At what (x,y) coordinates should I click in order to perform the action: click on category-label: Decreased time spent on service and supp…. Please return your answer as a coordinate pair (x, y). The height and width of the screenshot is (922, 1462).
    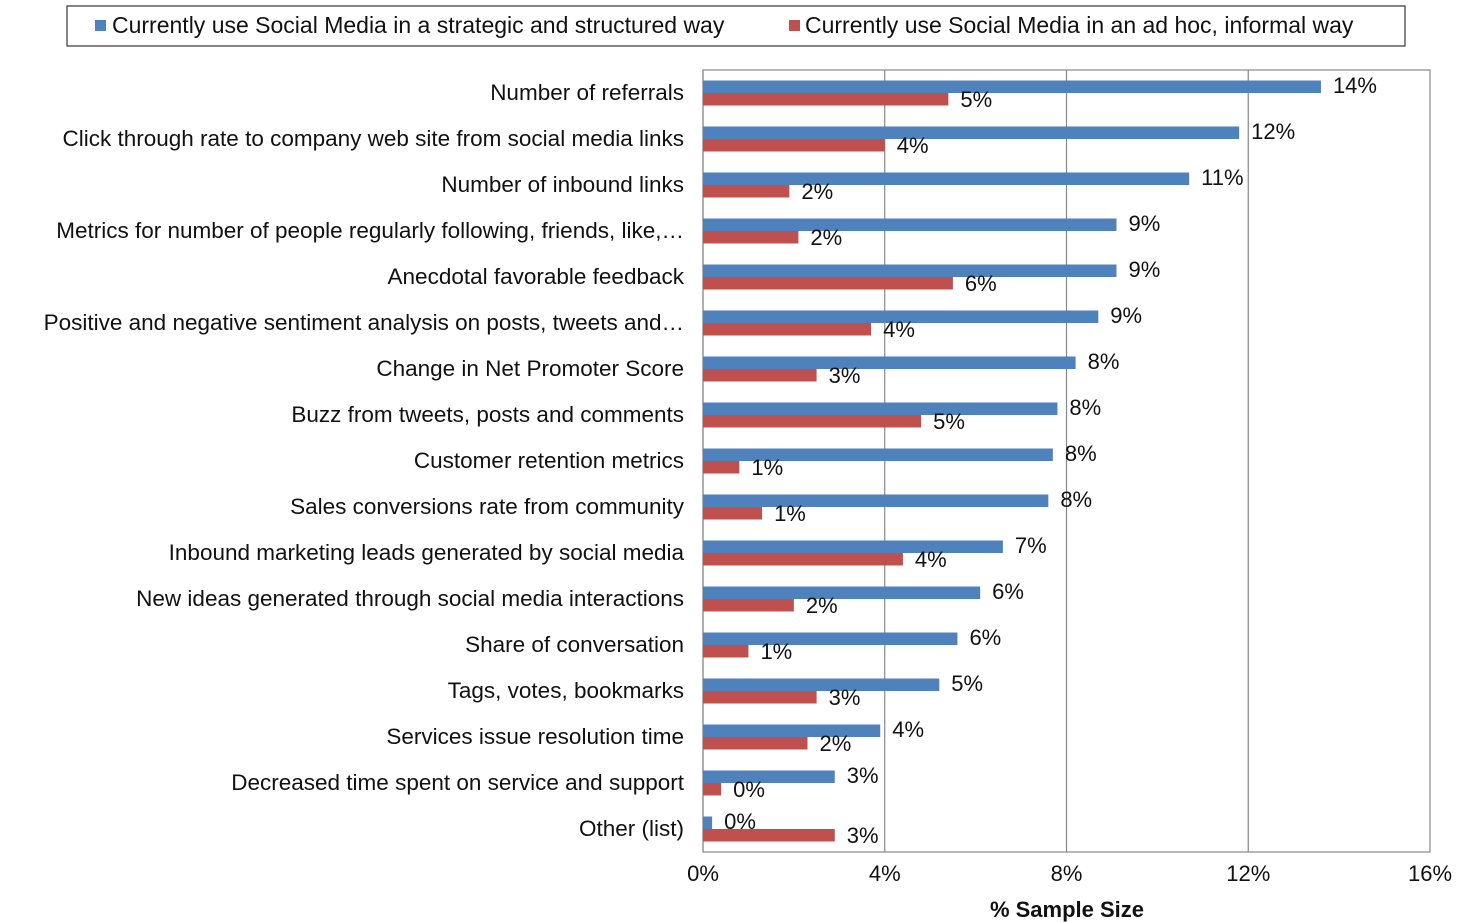
    Looking at the image, I should click on (457, 782).